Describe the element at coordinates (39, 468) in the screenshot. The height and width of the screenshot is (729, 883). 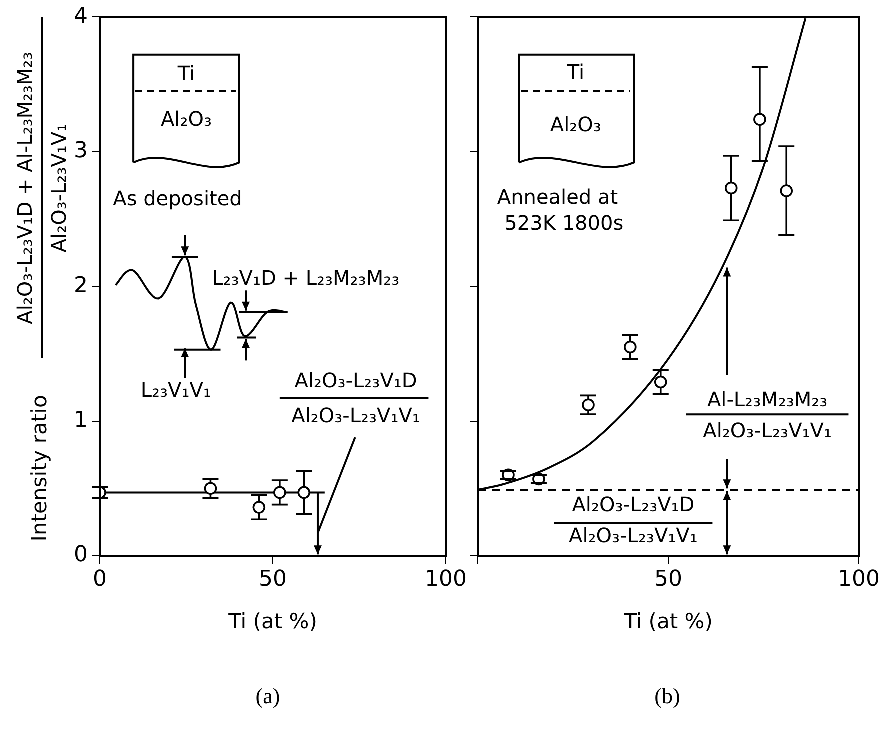
I see `y-axis-title: Intensity ratio` at that location.